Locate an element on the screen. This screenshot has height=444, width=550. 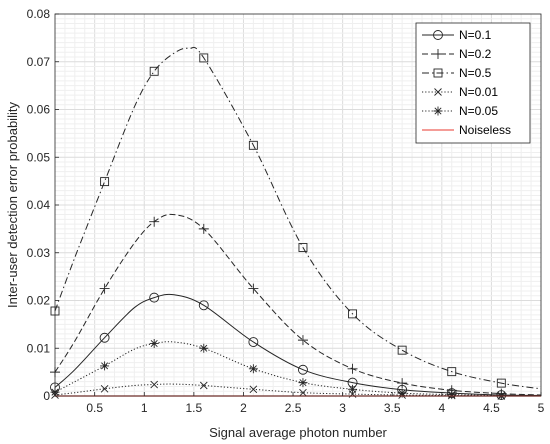
y-tick-label: 0.05 is located at coordinates (39, 157).